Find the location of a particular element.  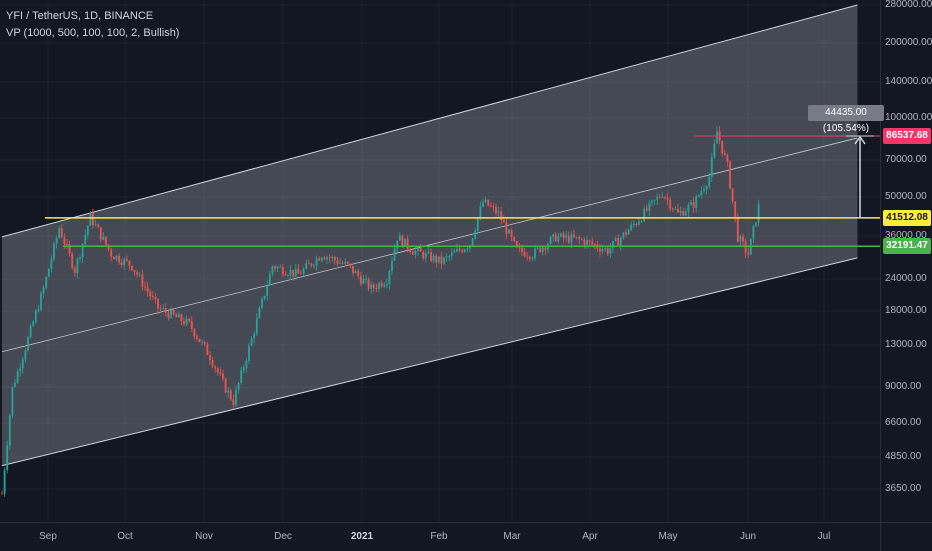

time-tick-label: 2021 is located at coordinates (362, 536).